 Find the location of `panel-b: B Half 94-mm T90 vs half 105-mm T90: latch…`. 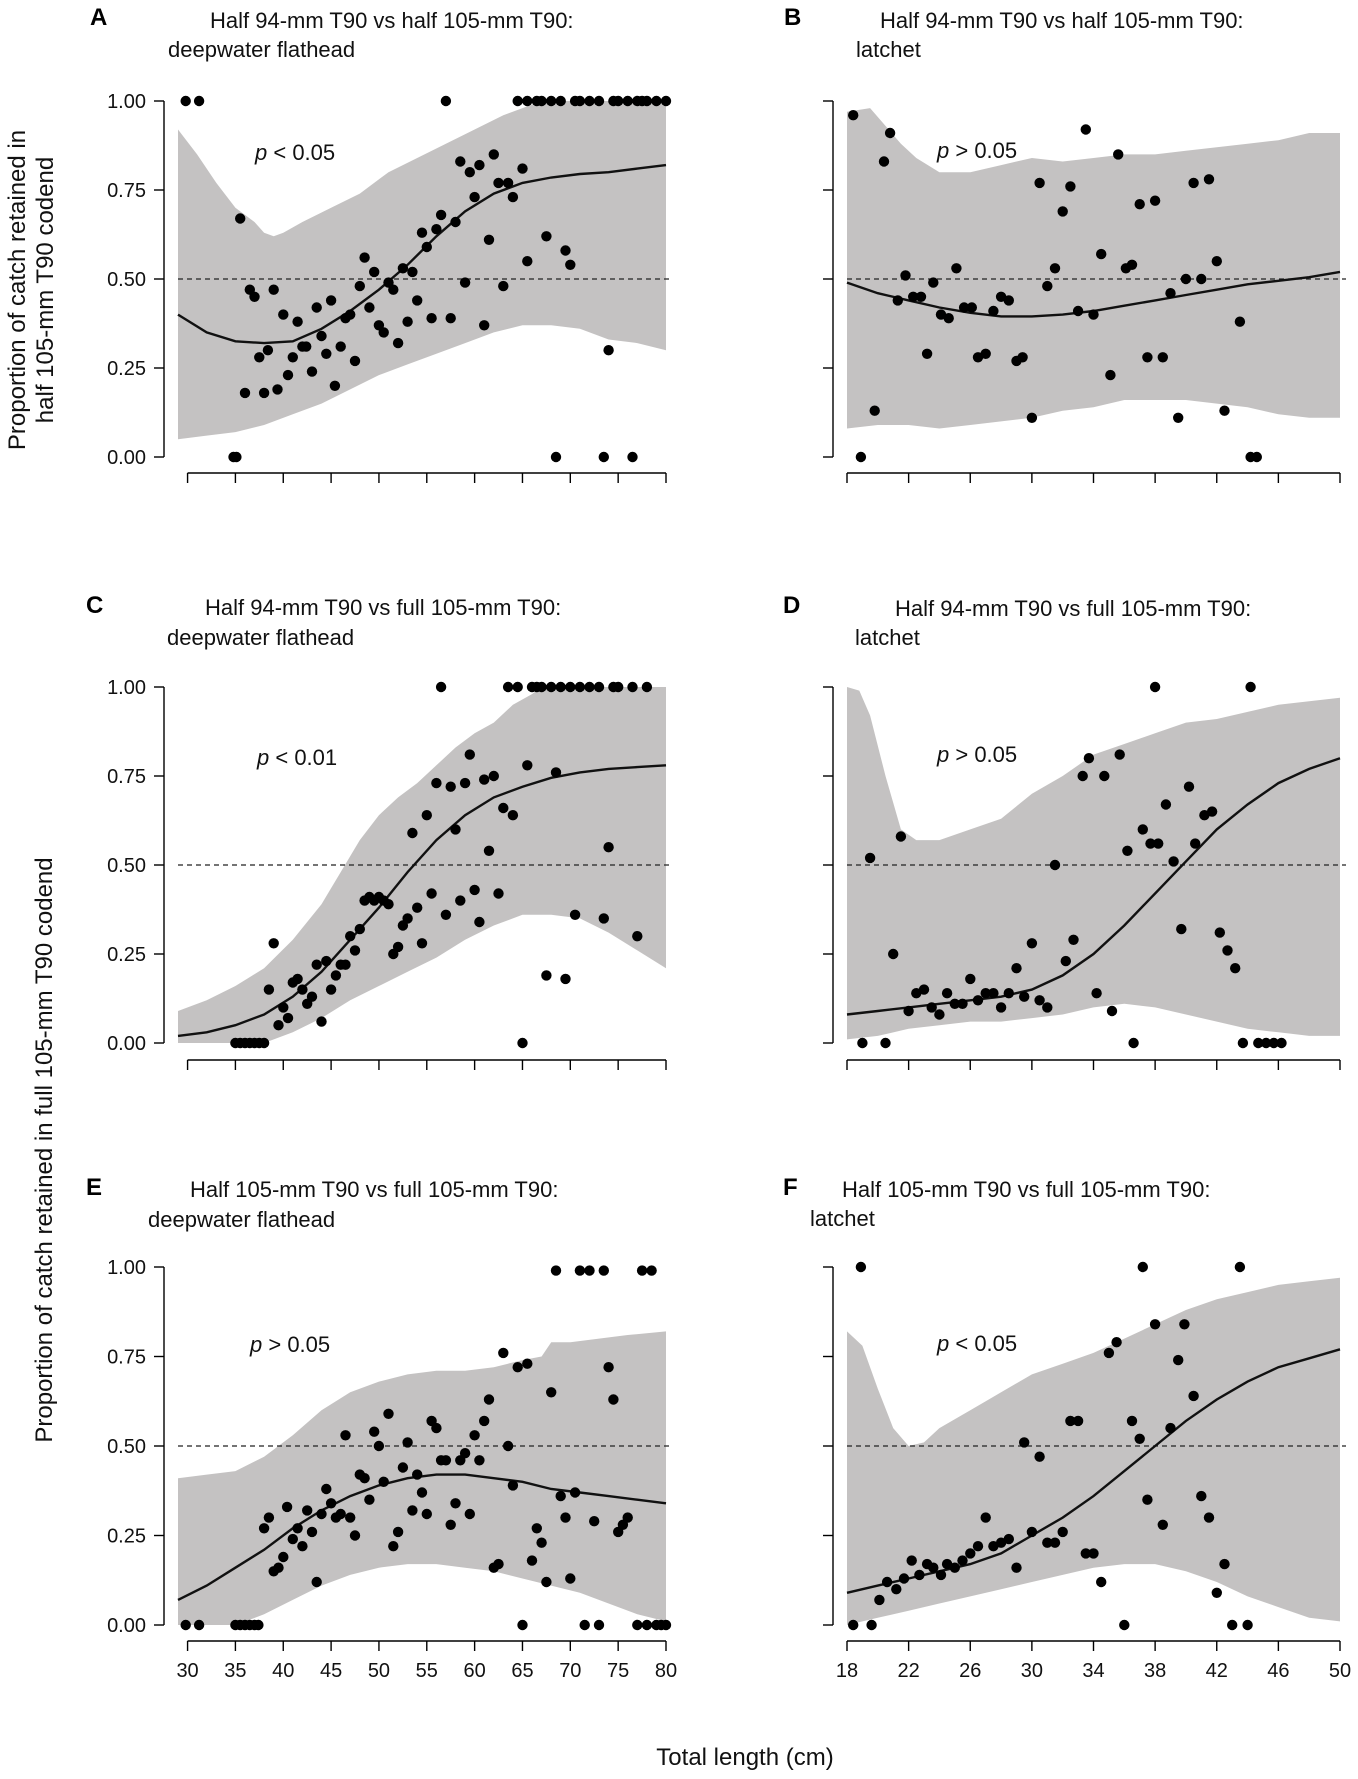

panel-b: B Half 94-mm T90 vs half 105-mm T90: latch… is located at coordinates (1065, 243).